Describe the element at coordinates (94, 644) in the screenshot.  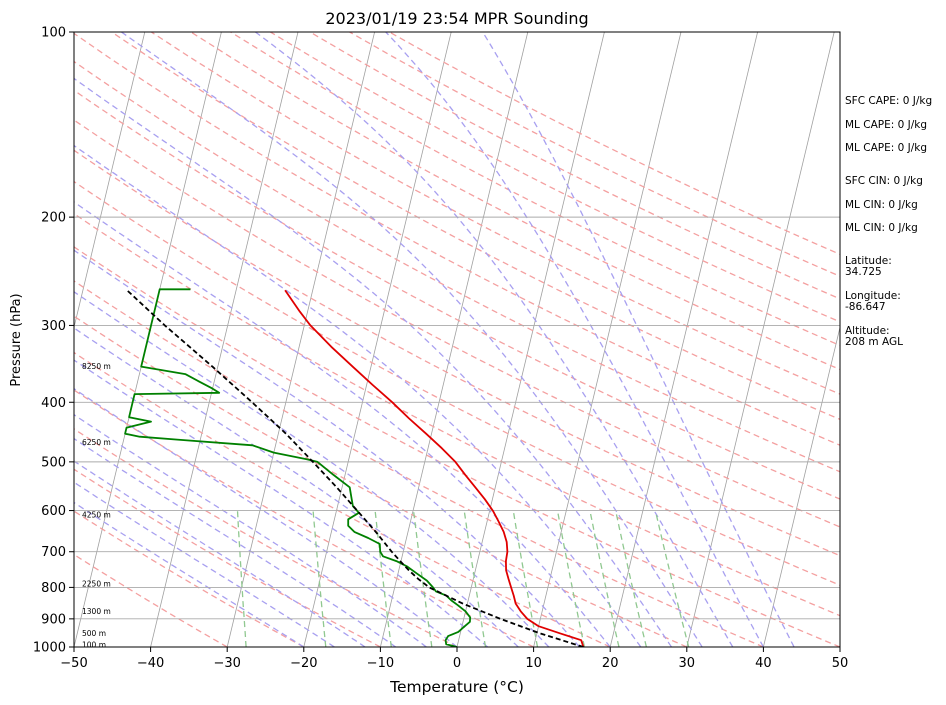
I see `height-label: 100 m` at that location.